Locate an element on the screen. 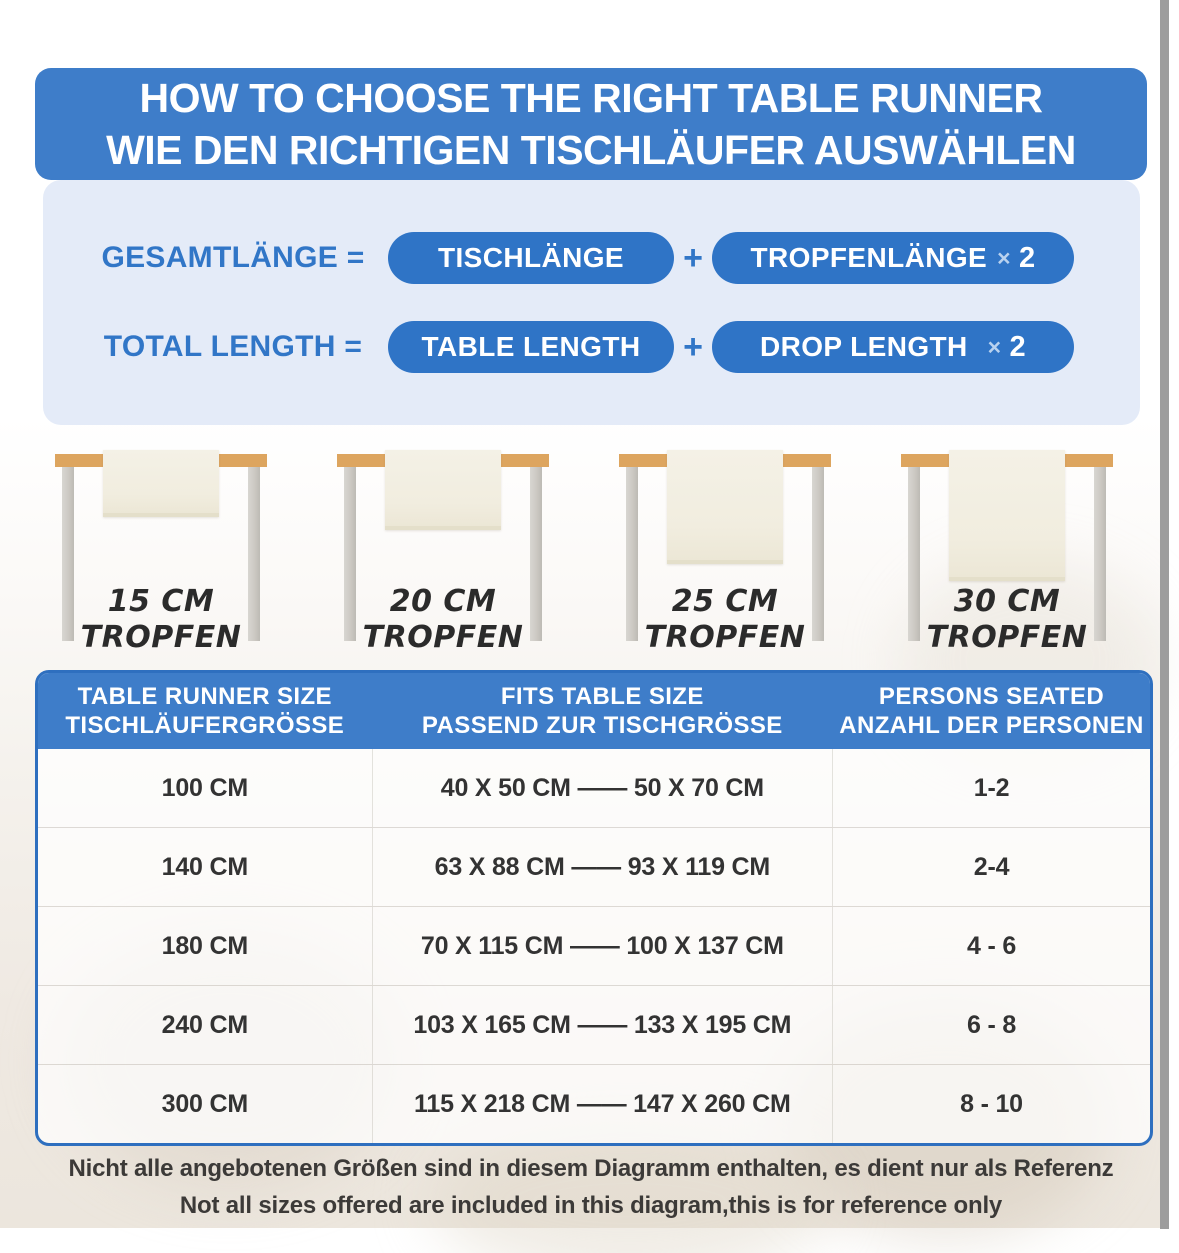  header-line-en: FITS TABLE SIZE is located at coordinates (602, 696).